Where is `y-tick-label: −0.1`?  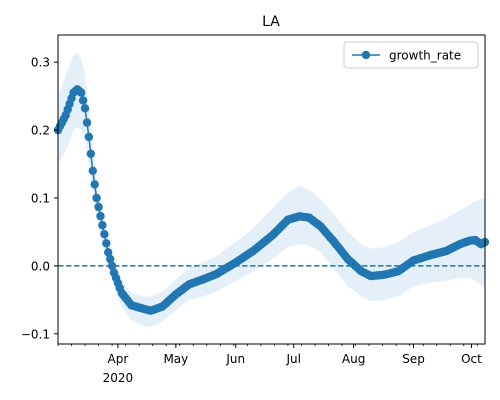 y-tick-label: −0.1 is located at coordinates (35, 334).